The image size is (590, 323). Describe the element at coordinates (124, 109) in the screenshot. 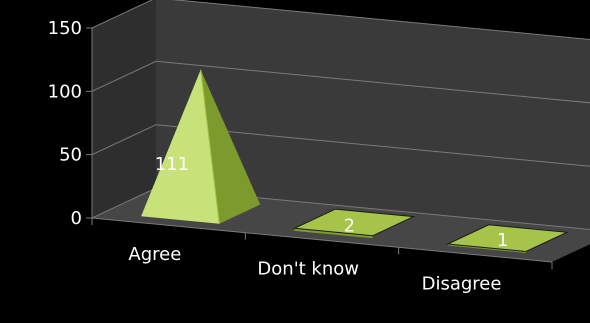

I see `side-wall` at that location.